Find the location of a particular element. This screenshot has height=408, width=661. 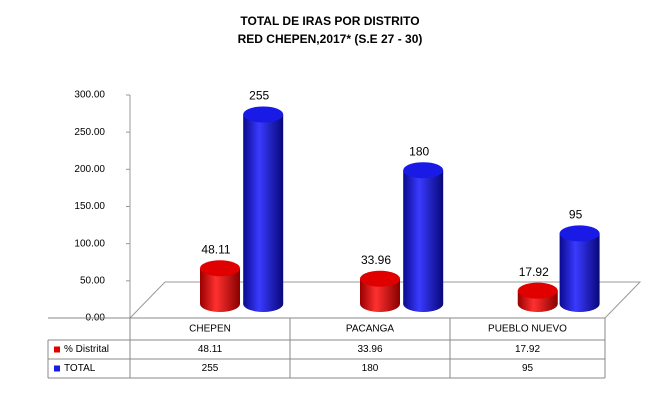

data-label: 95 is located at coordinates (576, 215).